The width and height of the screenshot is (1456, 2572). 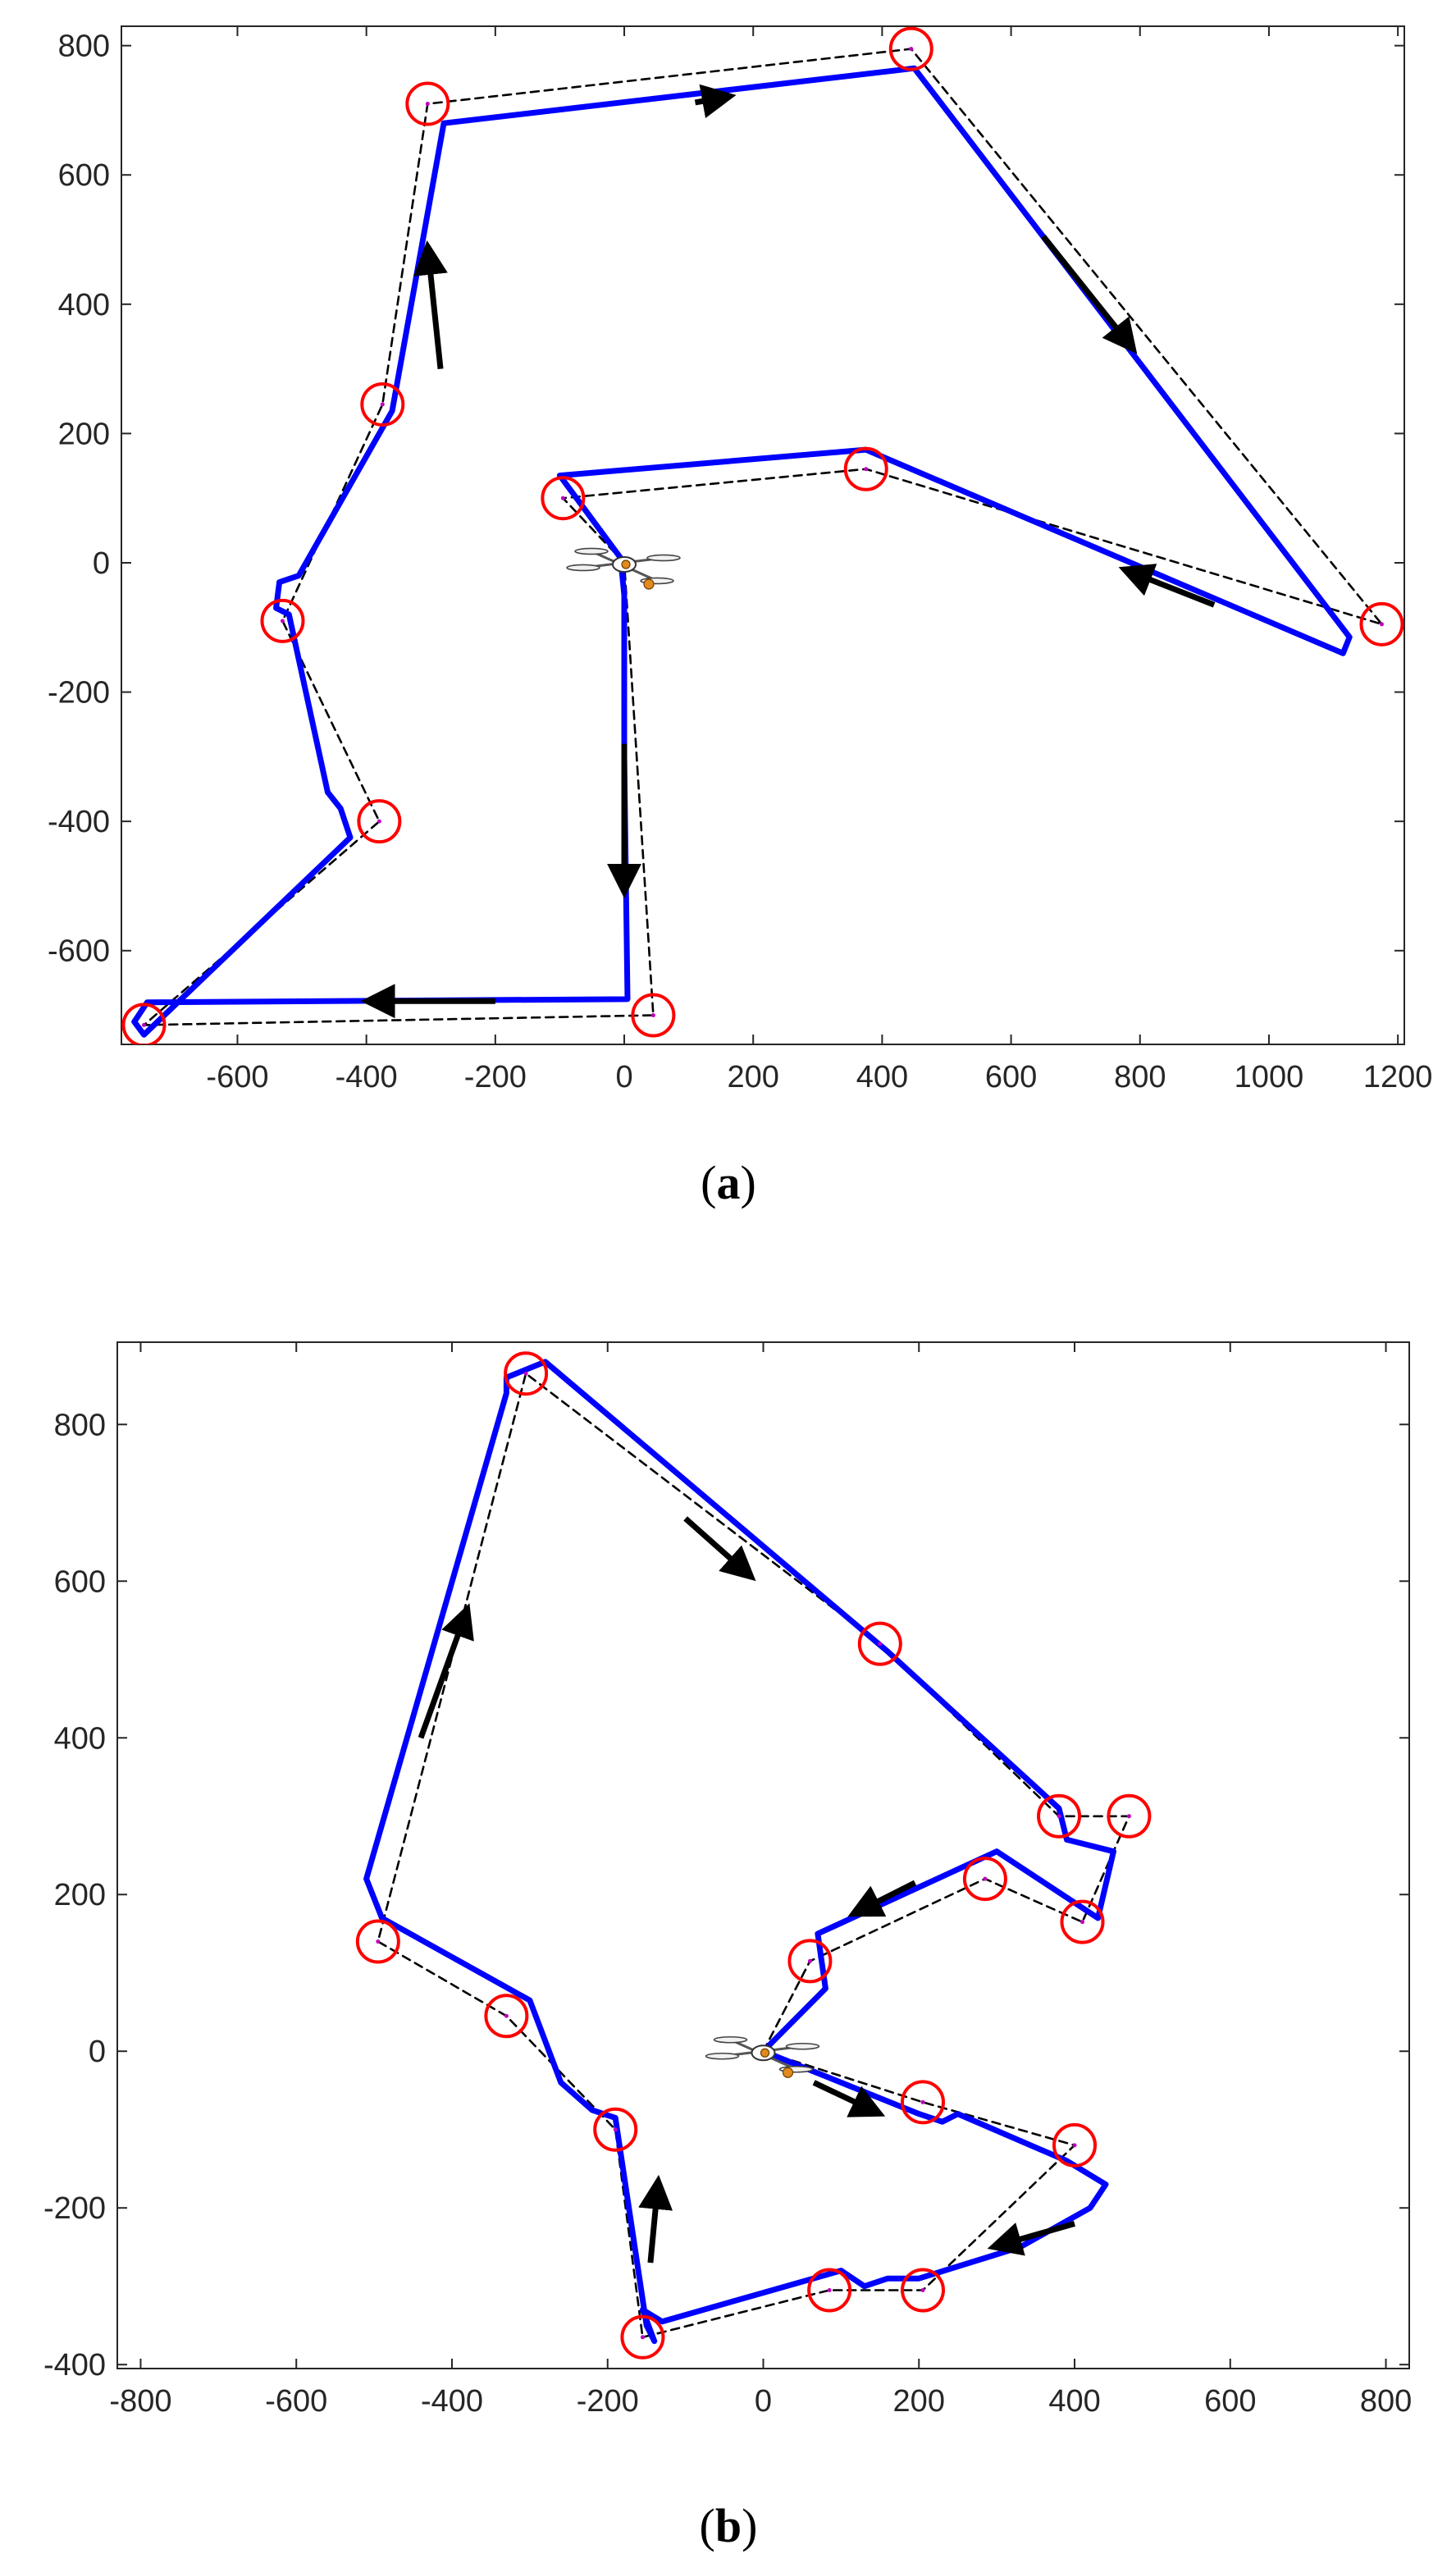 What do you see at coordinates (1398, 1077) in the screenshot?
I see `x-tick-label: 1200` at bounding box center [1398, 1077].